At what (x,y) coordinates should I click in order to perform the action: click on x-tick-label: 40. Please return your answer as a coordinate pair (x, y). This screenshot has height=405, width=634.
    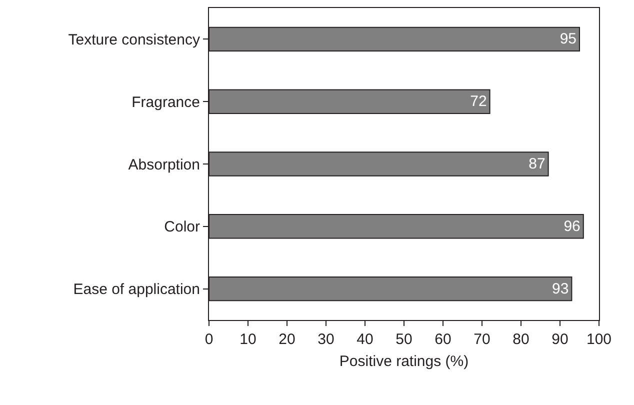
    Looking at the image, I should click on (365, 339).